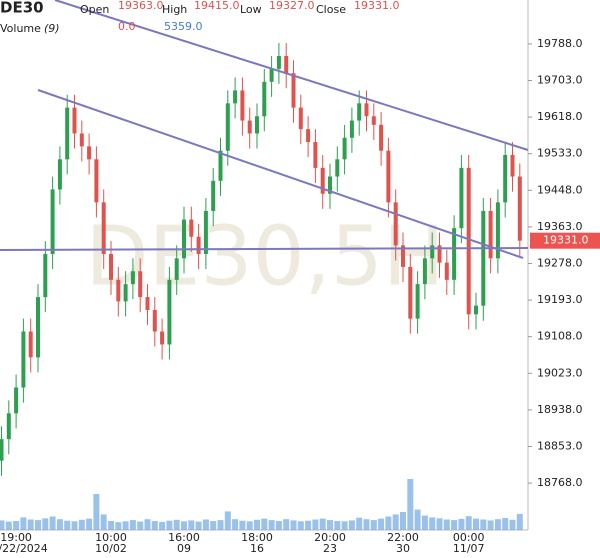 This screenshot has height=558, width=600. Describe the element at coordinates (560, 226) in the screenshot. I see `y-tick-label: 19363.0` at that location.